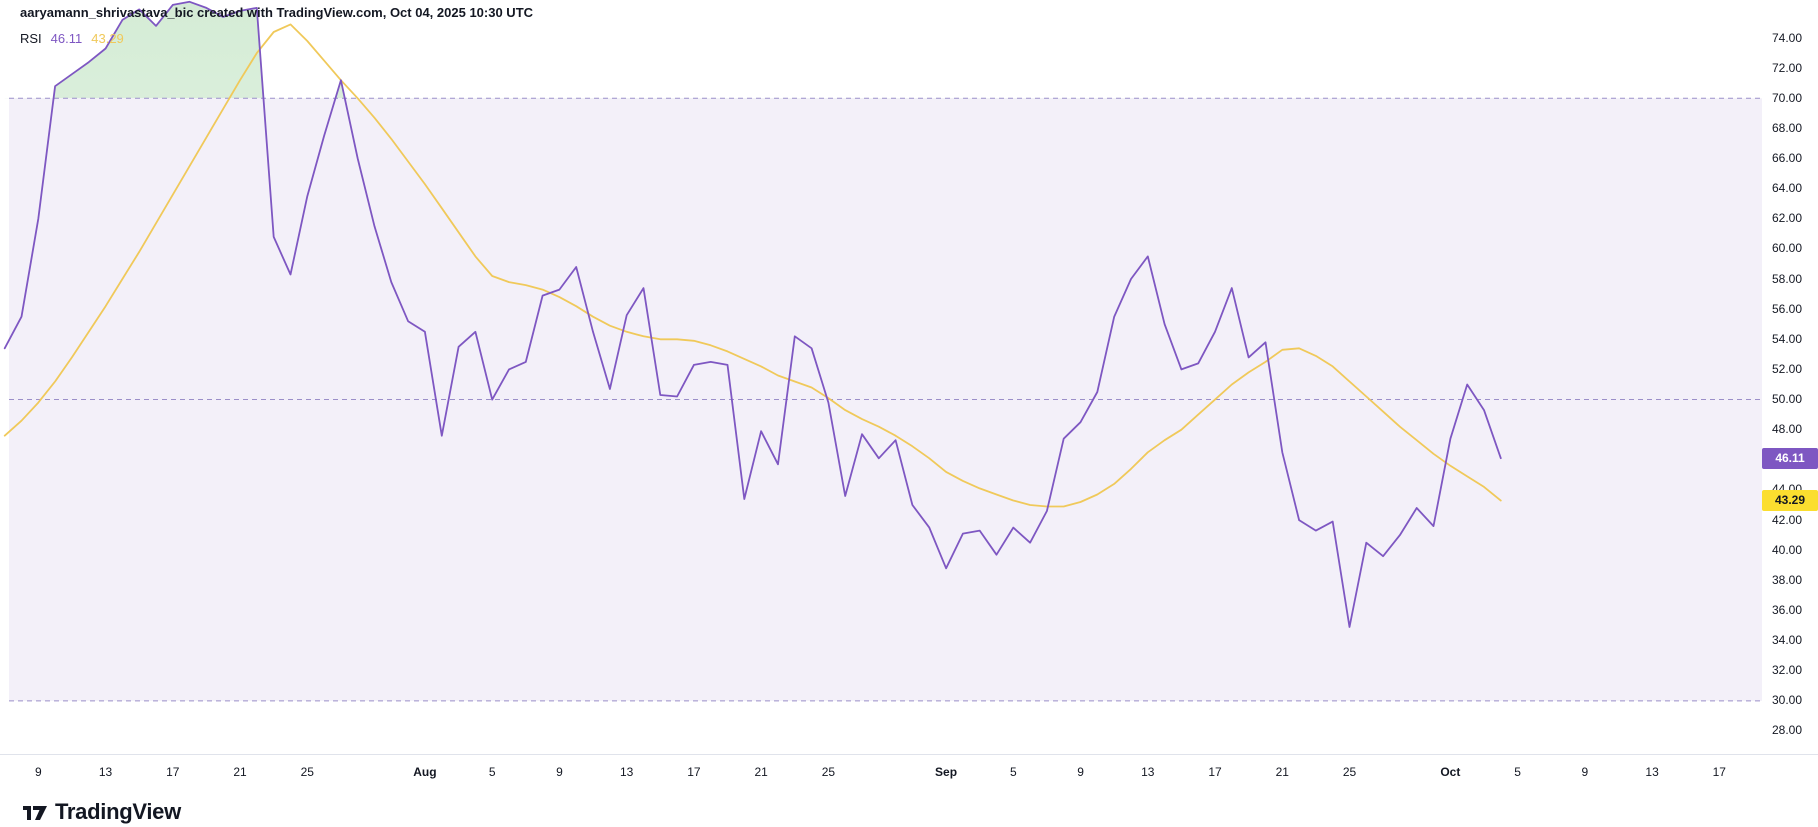 This screenshot has width=1818, height=827. I want to click on indicator-name: RSI, so click(31, 38).